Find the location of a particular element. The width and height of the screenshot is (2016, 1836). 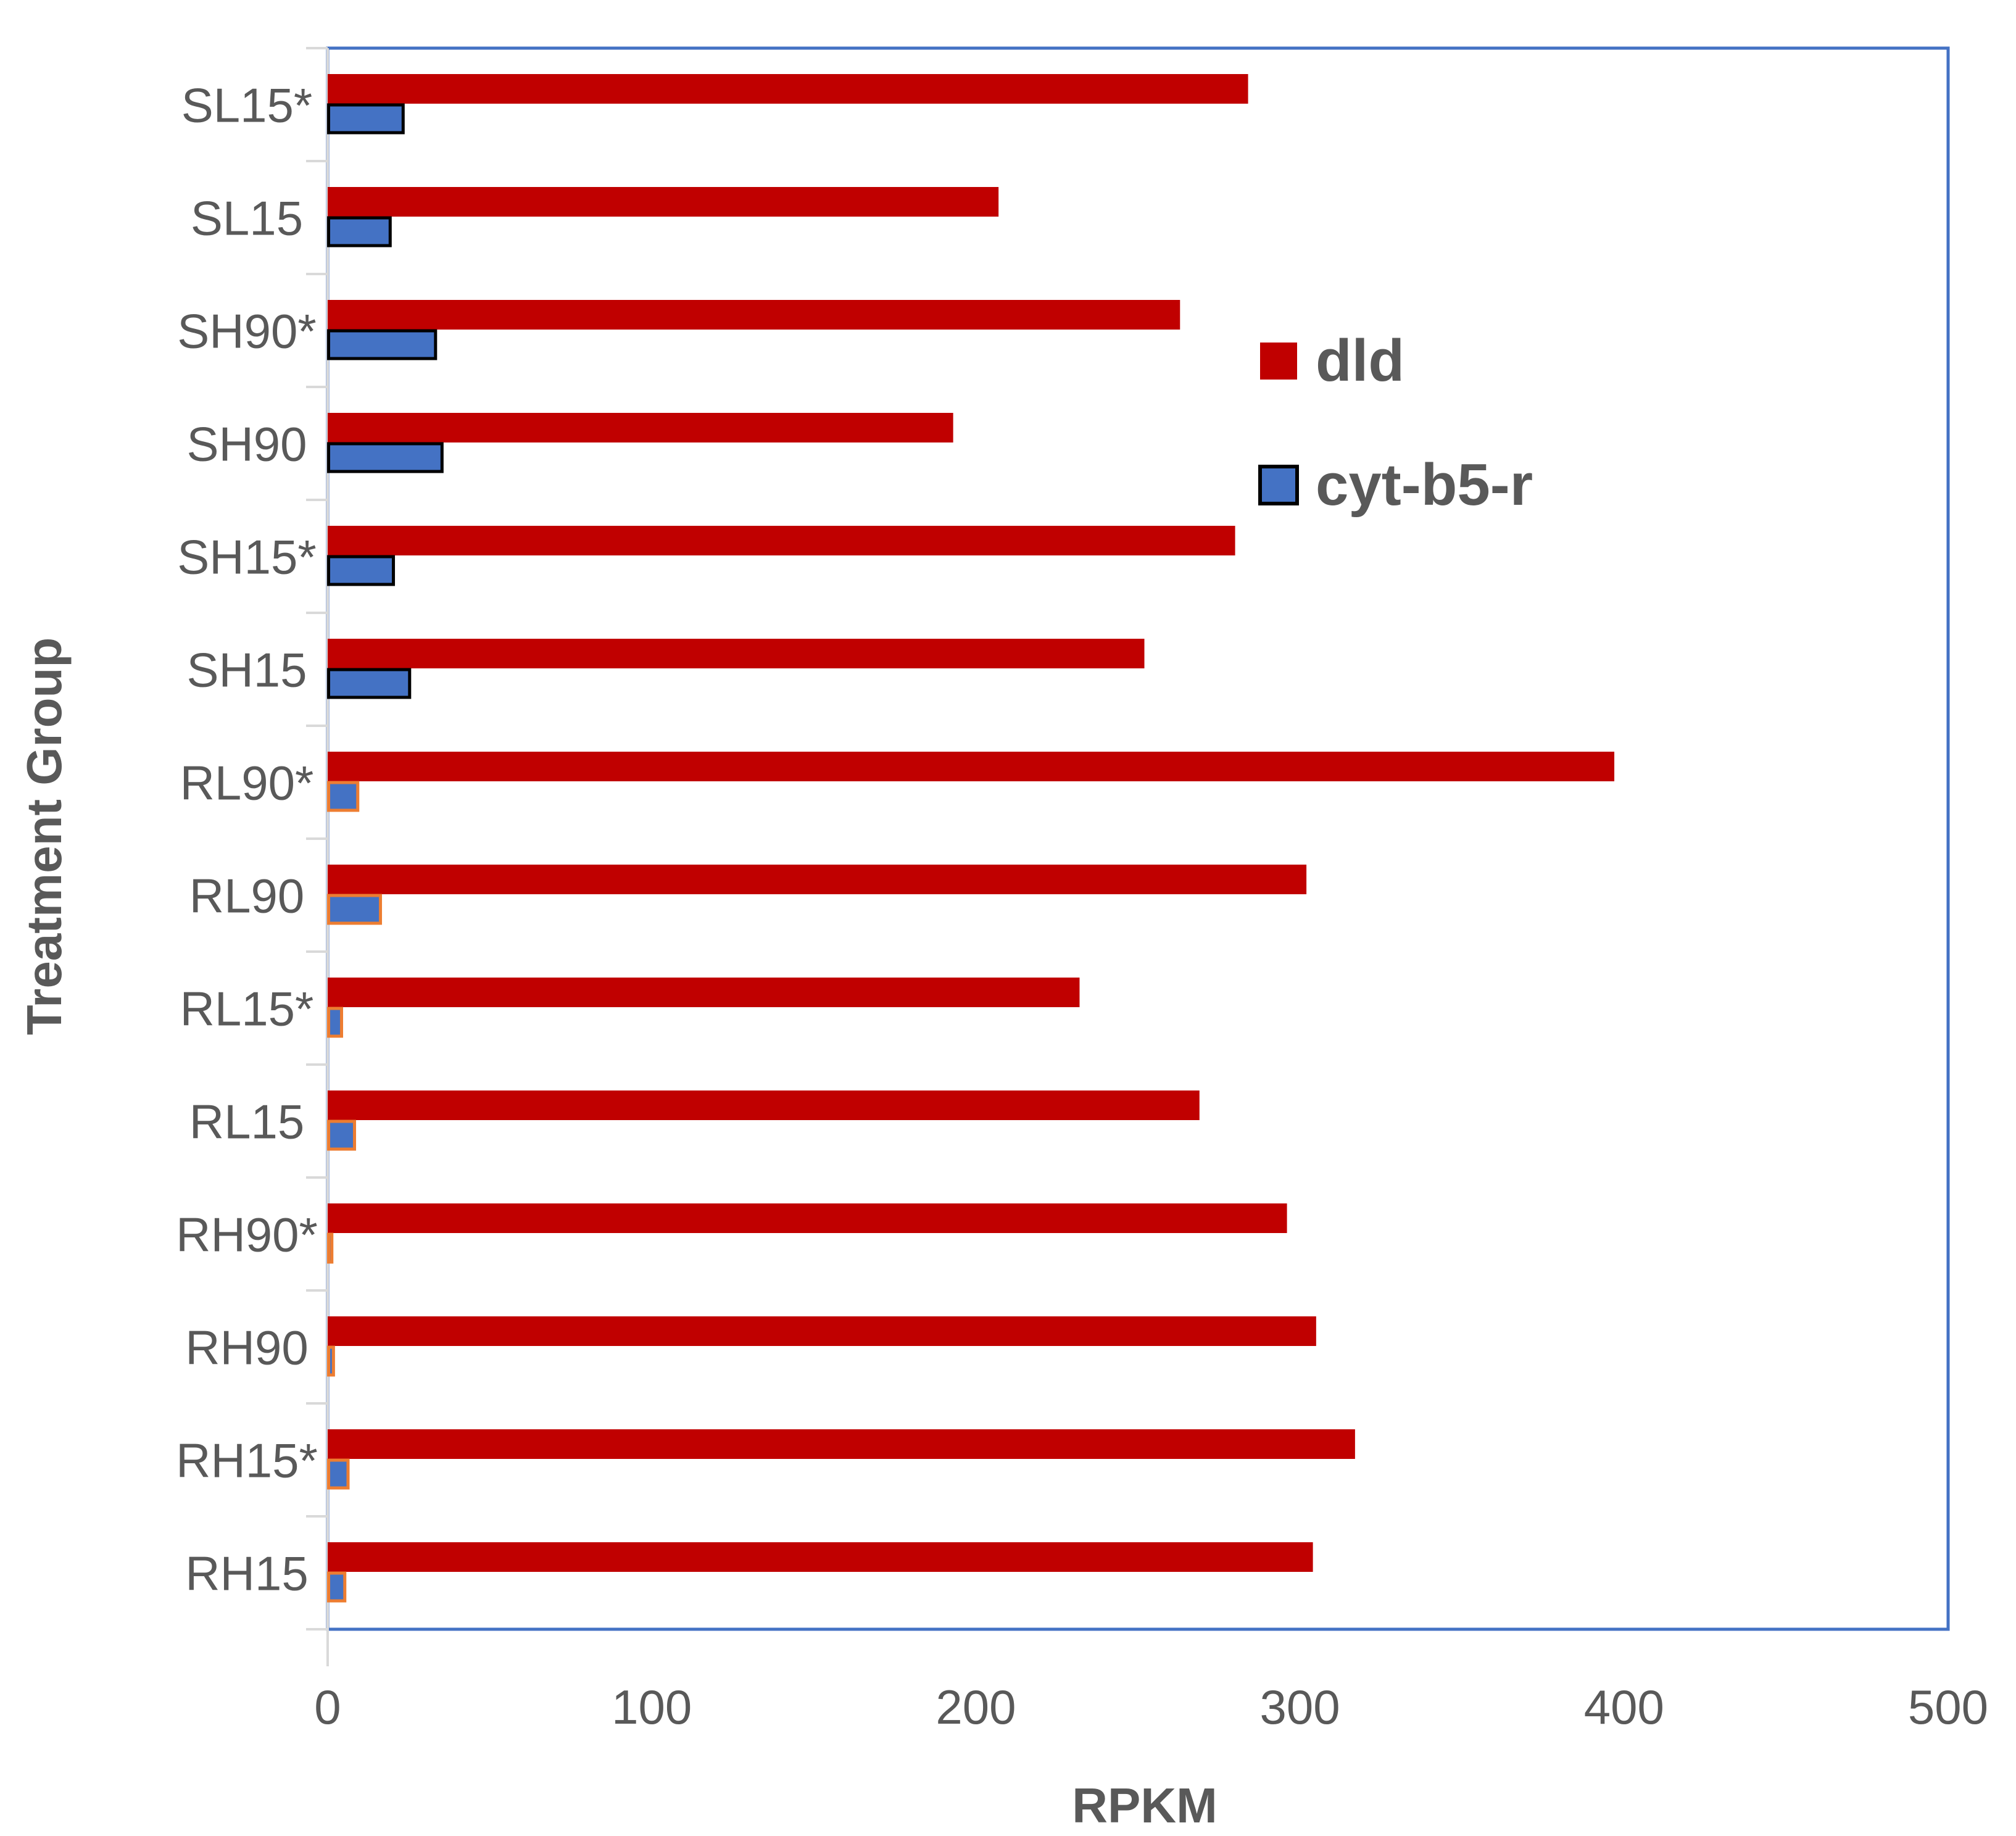

value-tick-label: 100 is located at coordinates (652, 1707).